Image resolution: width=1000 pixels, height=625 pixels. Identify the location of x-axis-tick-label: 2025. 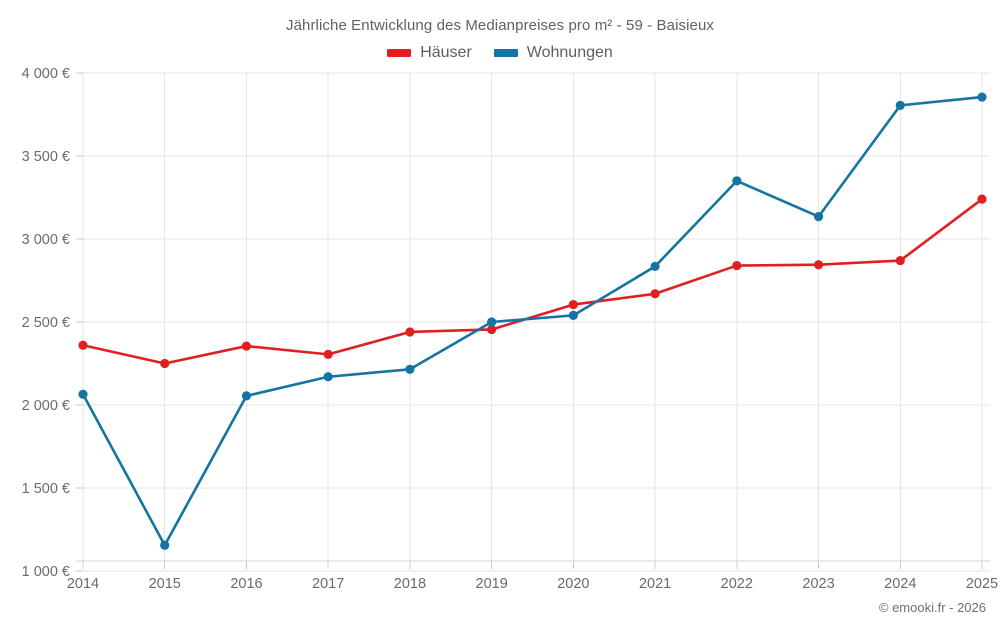
(982, 584).